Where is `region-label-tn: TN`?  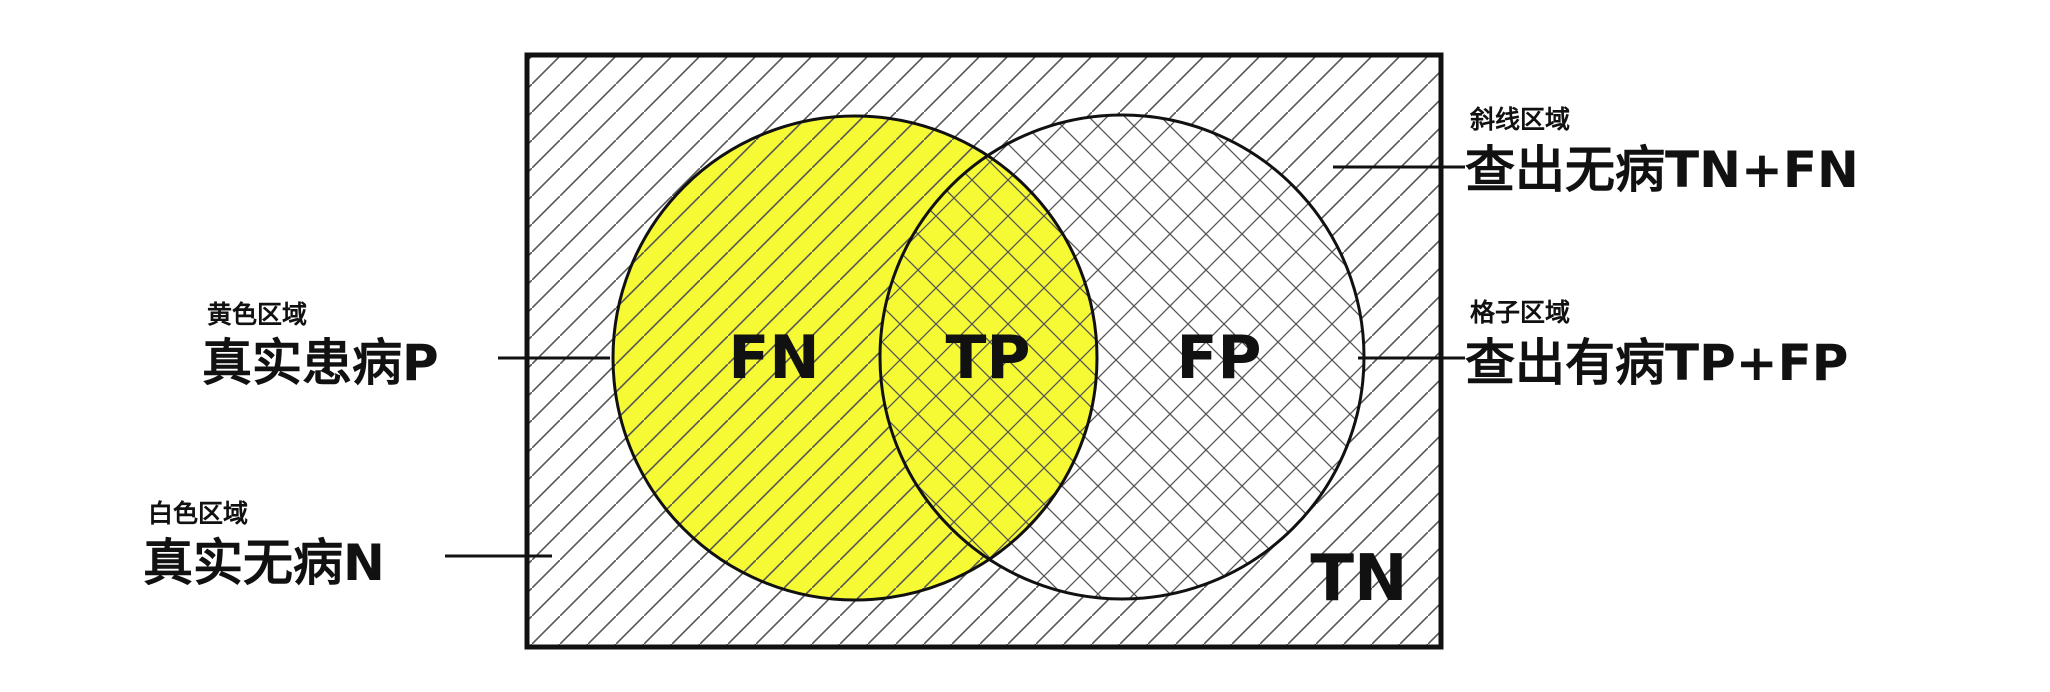
region-label-tn: TN is located at coordinates (1358, 579).